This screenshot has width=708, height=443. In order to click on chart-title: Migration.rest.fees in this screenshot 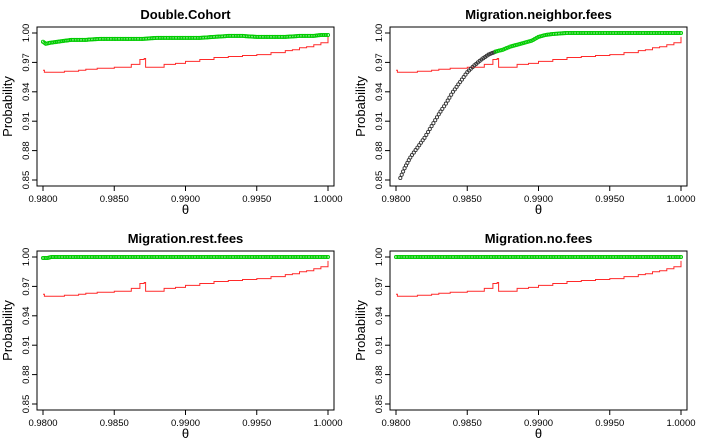, I will do `click(186, 238)`.